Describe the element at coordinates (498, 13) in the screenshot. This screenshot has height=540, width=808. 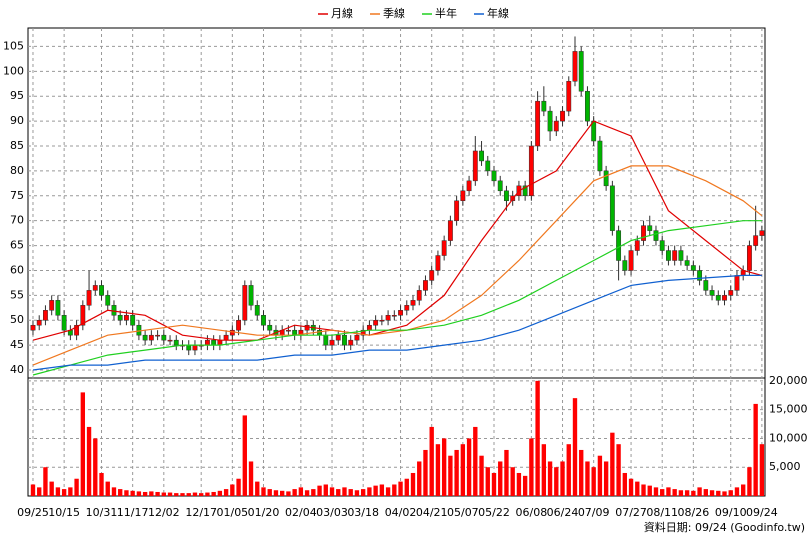
I see `legend-label: 年線` at that location.